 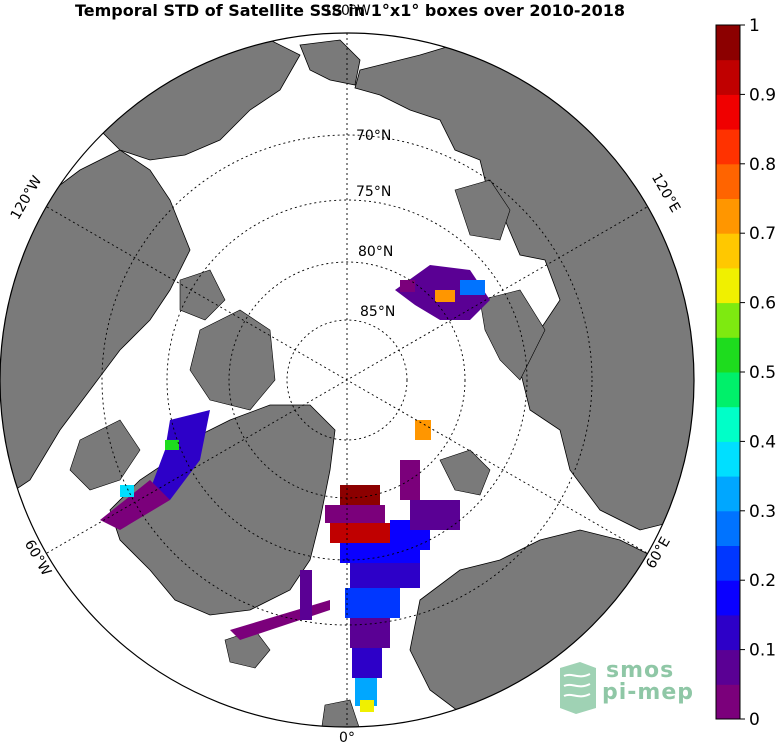 What do you see at coordinates (578, 688) in the screenshot?
I see `logo-icon` at bounding box center [578, 688].